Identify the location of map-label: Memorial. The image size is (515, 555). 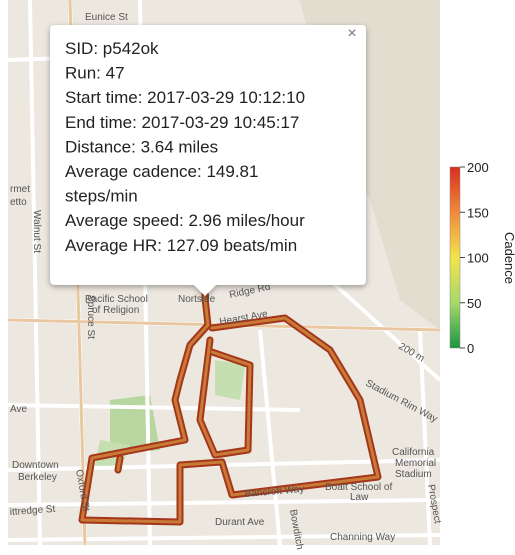
(415, 463).